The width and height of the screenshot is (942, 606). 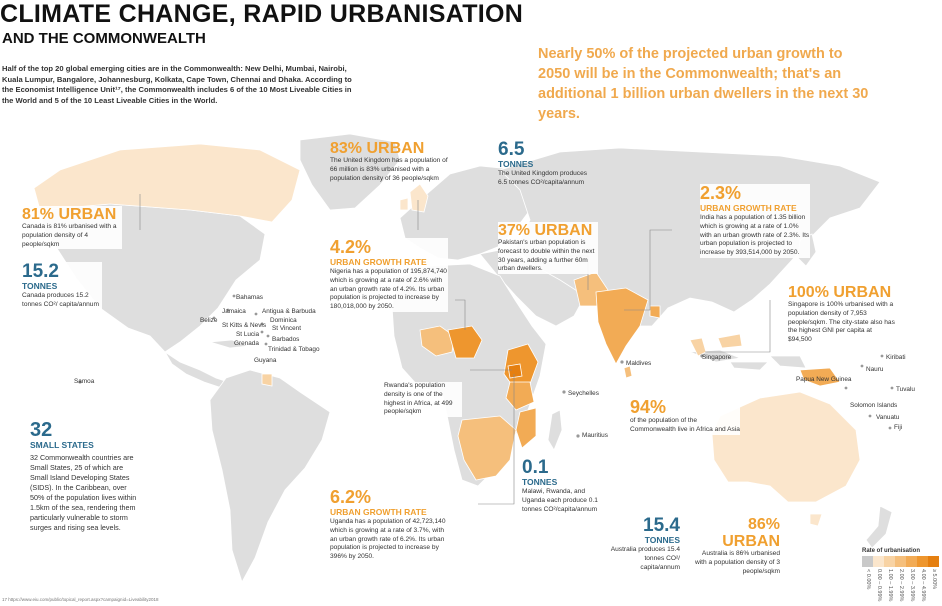 I want to click on small-states-label: SMALL STATES, so click(x=62, y=445).